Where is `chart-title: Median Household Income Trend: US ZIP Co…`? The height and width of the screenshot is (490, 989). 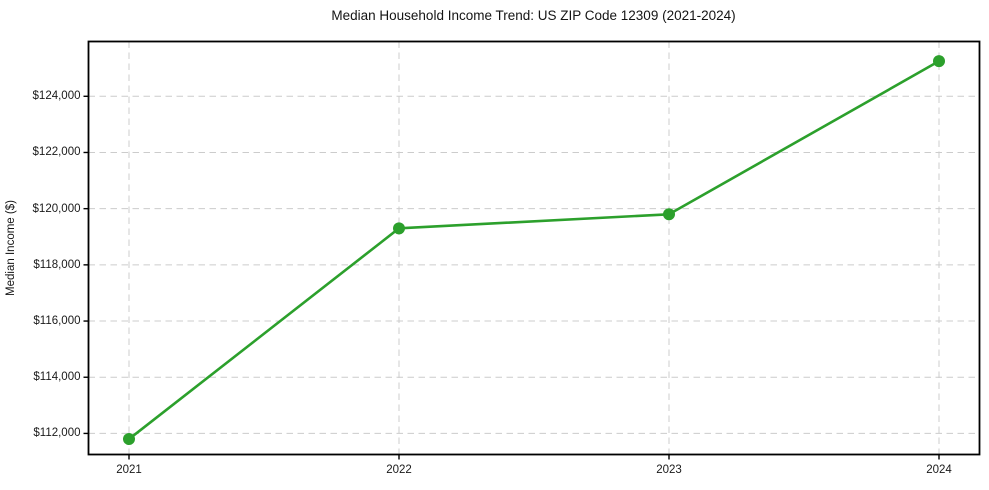 chart-title: Median Household Income Trend: US ZIP Co… is located at coordinates (533, 15).